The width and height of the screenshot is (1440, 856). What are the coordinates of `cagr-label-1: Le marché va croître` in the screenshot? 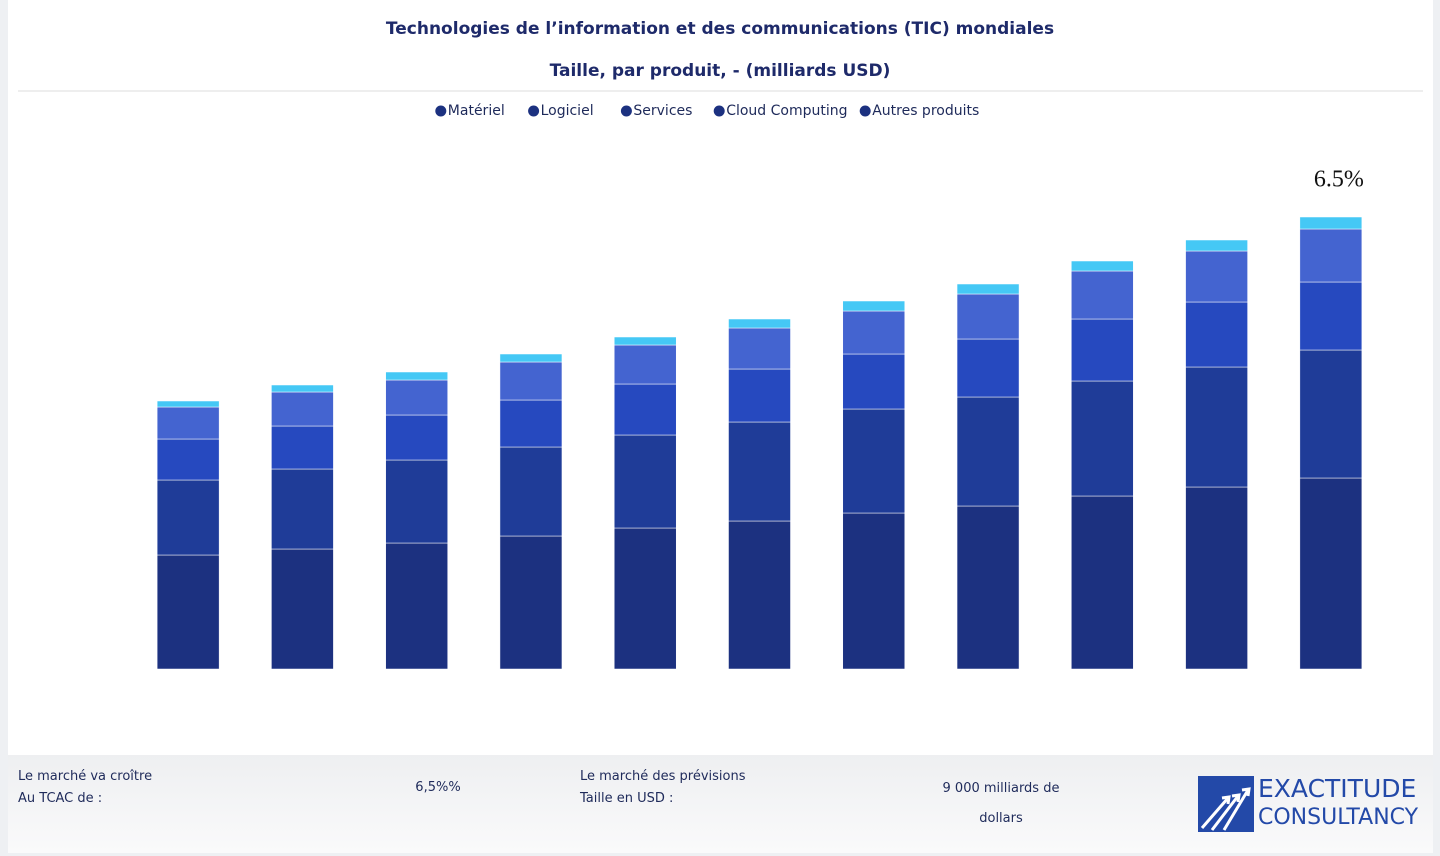 It's located at (85, 776).